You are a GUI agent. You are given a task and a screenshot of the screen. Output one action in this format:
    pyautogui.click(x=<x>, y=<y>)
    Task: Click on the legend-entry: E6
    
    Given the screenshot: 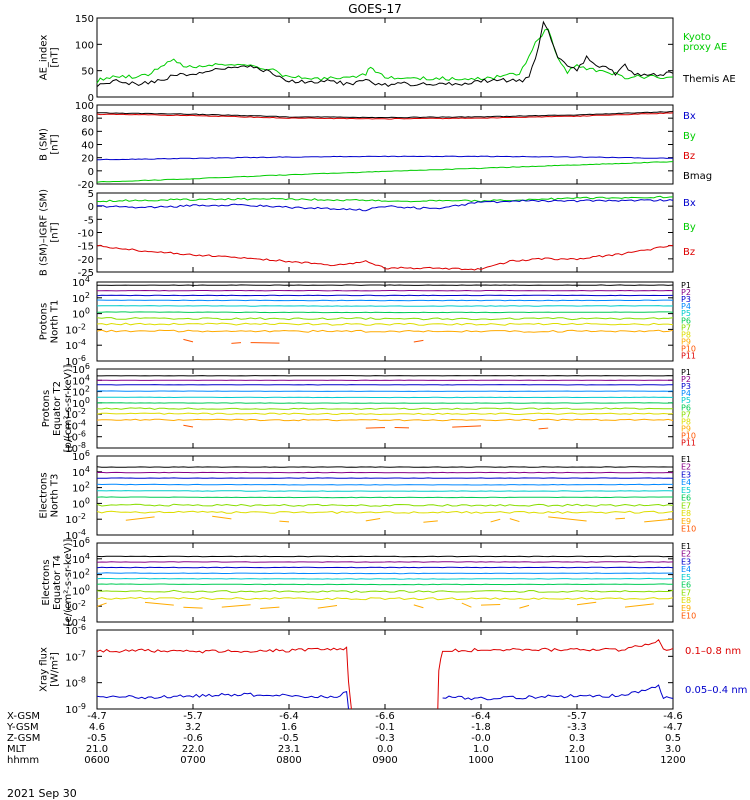 What is the action you would take?
    pyautogui.click(x=686, y=498)
    